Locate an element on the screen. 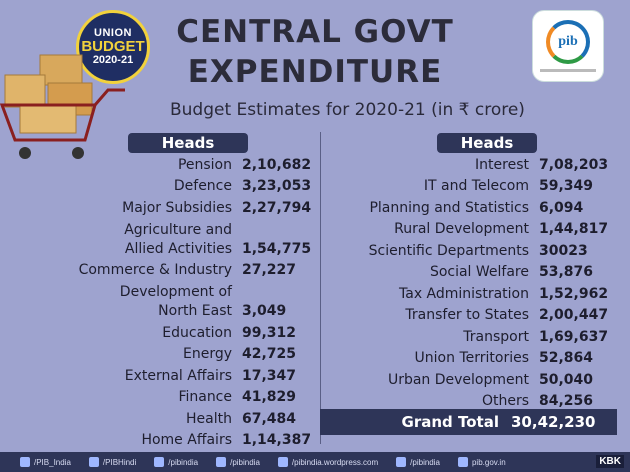  expense-row: Union Territories 52,864 is located at coordinates (504, 358).